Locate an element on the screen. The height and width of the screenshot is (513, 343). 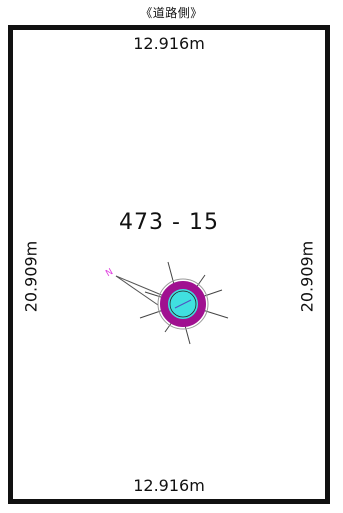
compass-inner-circle is located at coordinates (183, 304).